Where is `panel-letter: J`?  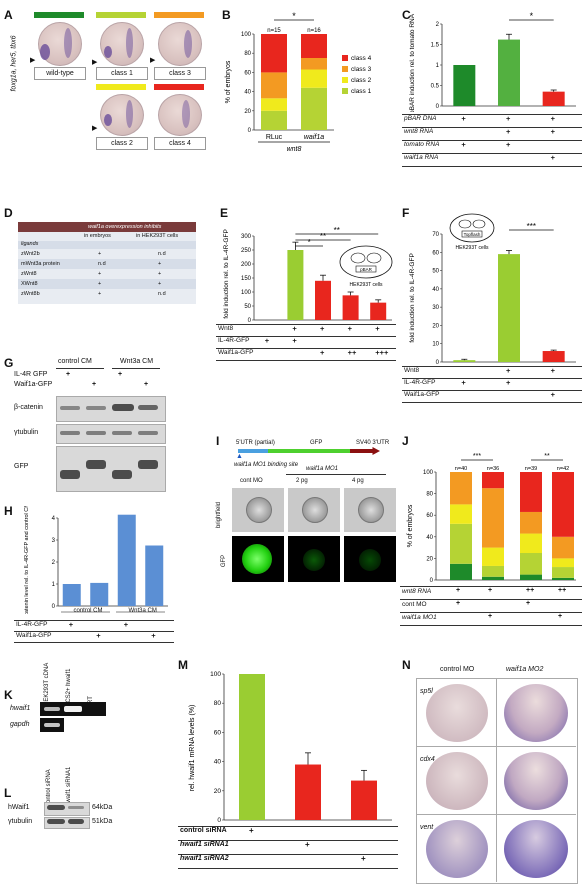 panel-letter: J is located at coordinates (405, 441).